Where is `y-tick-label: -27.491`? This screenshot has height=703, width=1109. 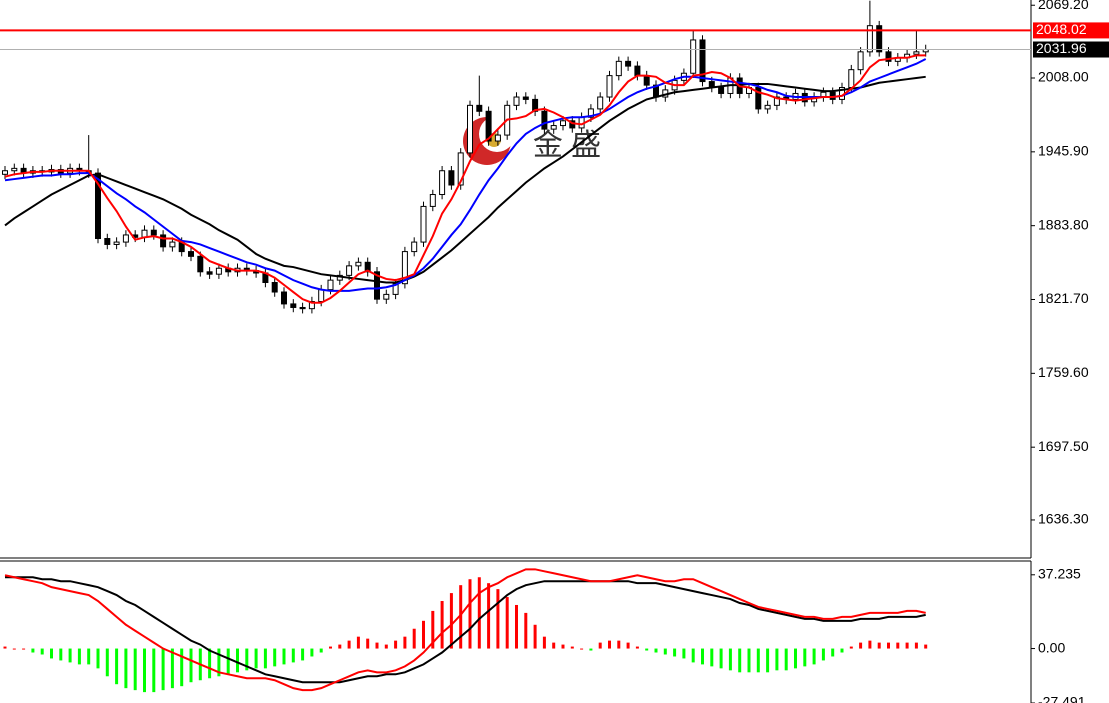
y-tick-label: -27.491 is located at coordinates (1062, 698).